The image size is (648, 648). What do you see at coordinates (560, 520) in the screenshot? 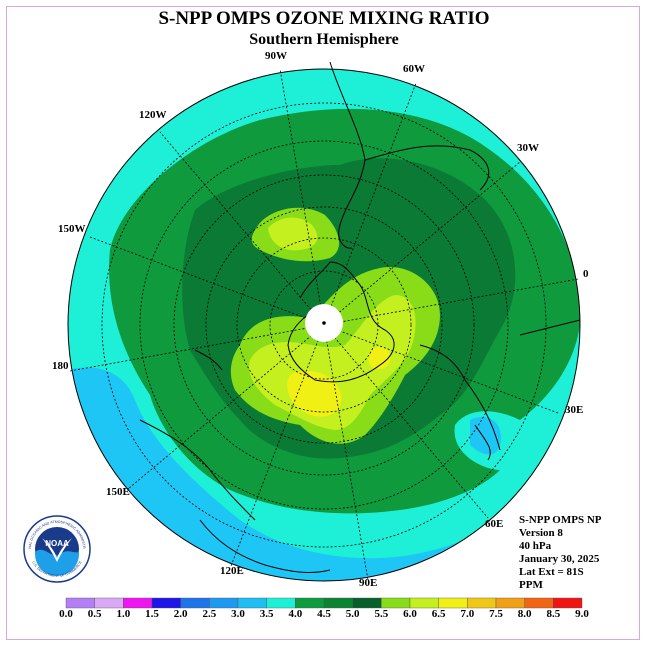
I see `info-product: S-NPP OMPS NP` at bounding box center [560, 520].